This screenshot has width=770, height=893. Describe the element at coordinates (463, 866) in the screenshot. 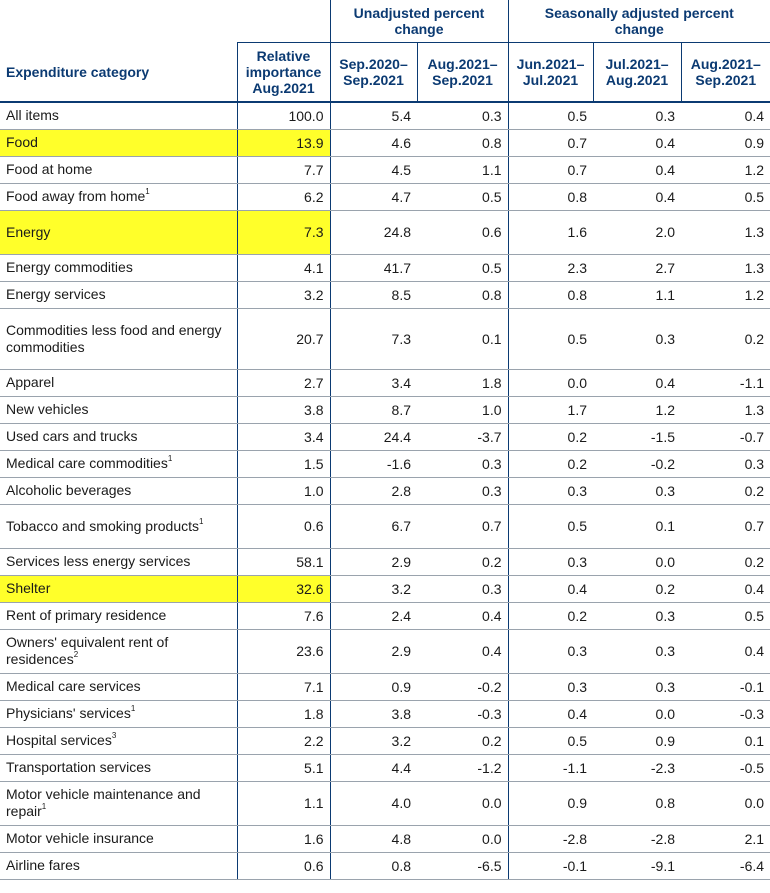

I see `percent-change-cell: -6.5` at that location.